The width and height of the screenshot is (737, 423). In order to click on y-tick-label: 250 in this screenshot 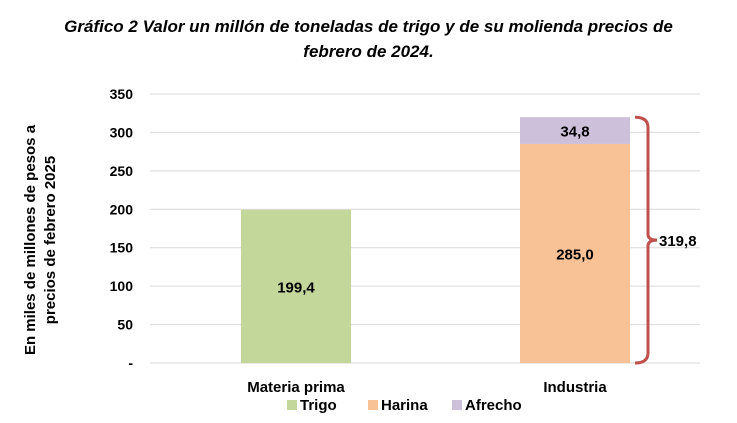, I will do `click(122, 171)`.